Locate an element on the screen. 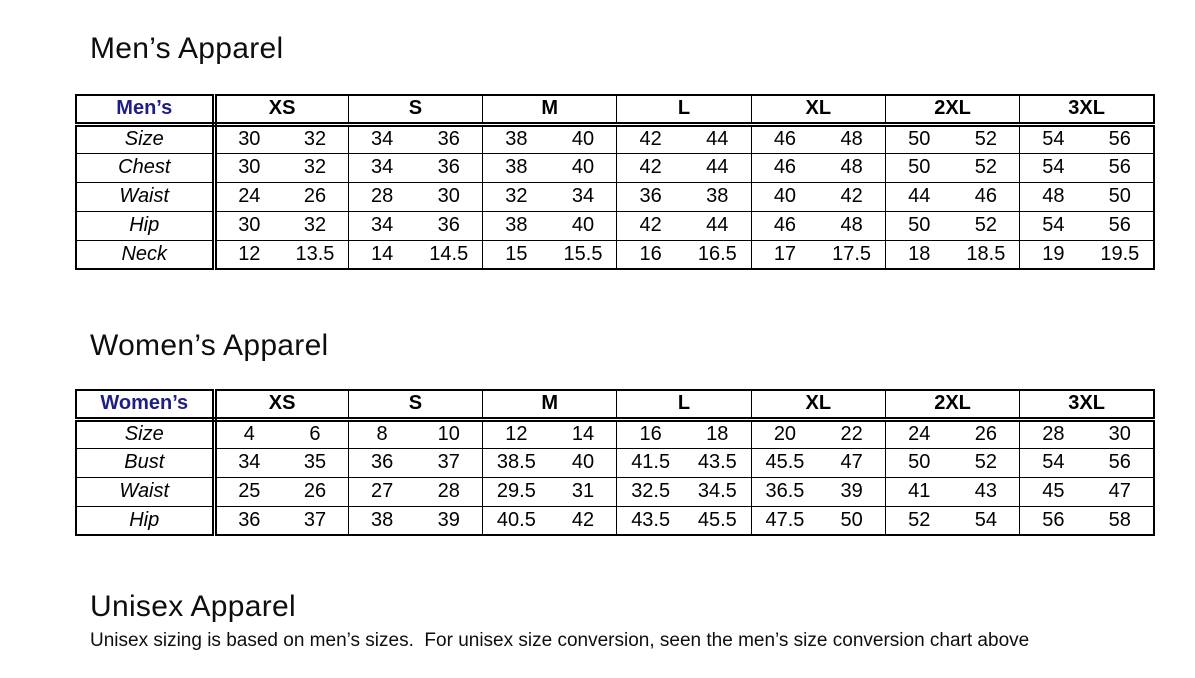 The height and width of the screenshot is (678, 1195). measurement-value: 17 is located at coordinates (785, 253).